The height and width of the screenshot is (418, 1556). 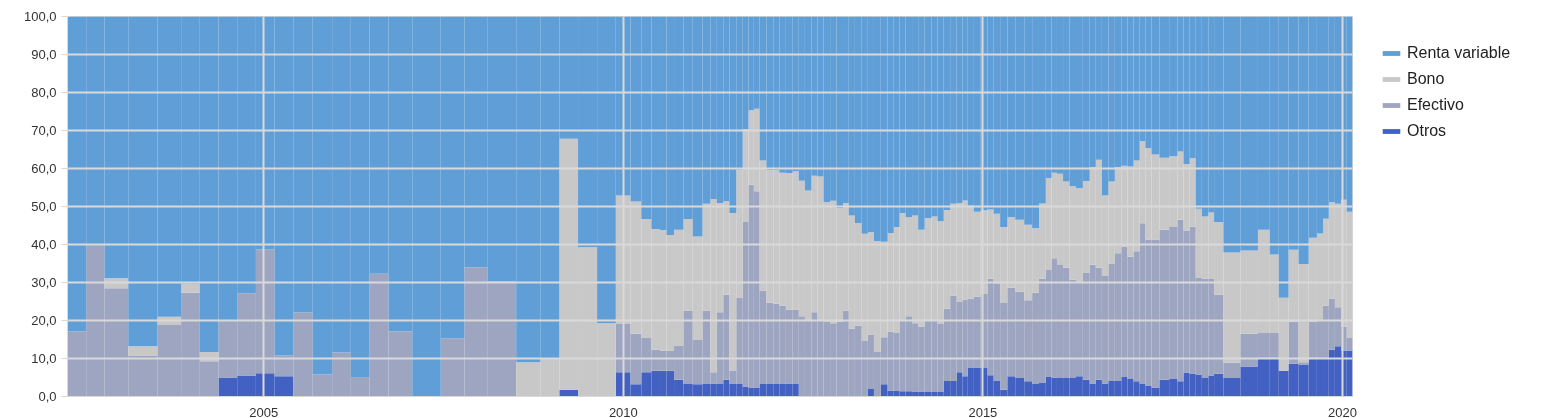 I want to click on x-tick-label: 2005, so click(x=264, y=411).